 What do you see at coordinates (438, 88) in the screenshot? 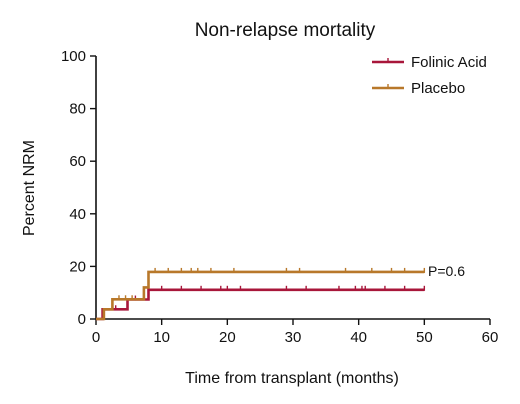
I see `legend-label: Placebo` at bounding box center [438, 88].